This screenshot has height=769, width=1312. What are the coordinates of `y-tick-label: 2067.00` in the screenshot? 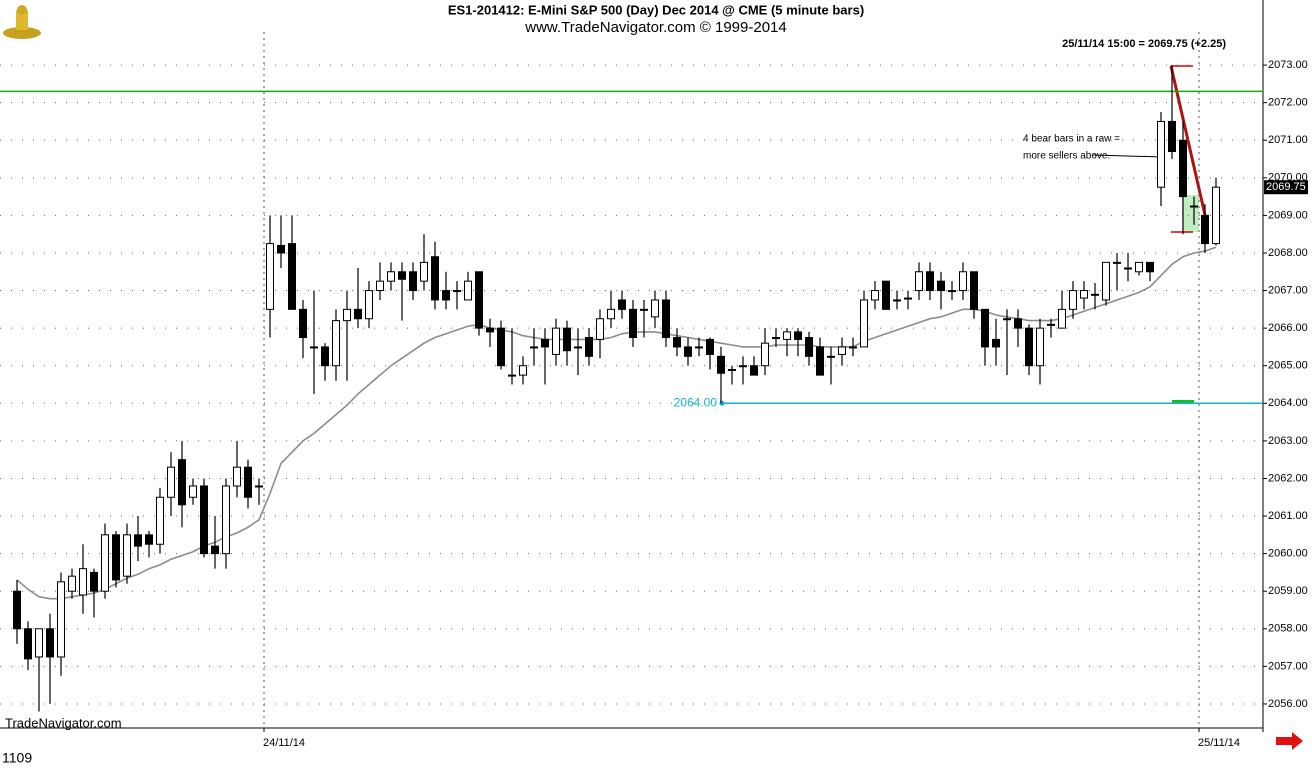 It's located at (1288, 290).